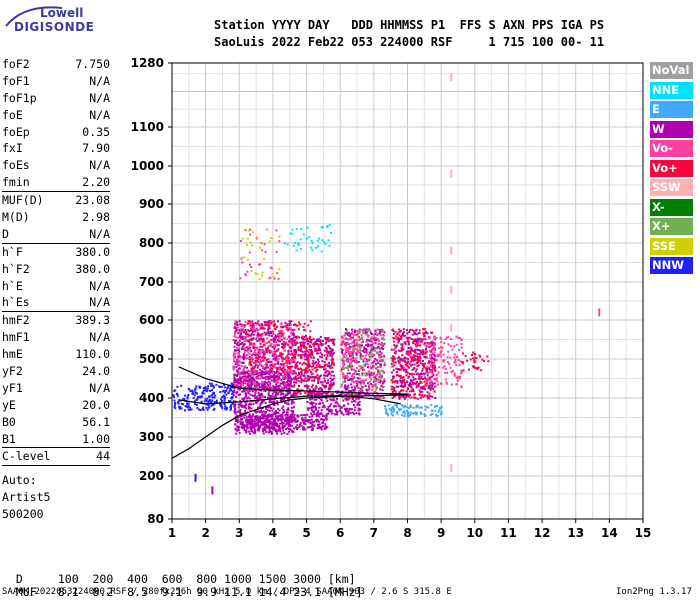 The width and height of the screenshot is (700, 600). What do you see at coordinates (56, 192) in the screenshot?
I see `param-separator` at bounding box center [56, 192].